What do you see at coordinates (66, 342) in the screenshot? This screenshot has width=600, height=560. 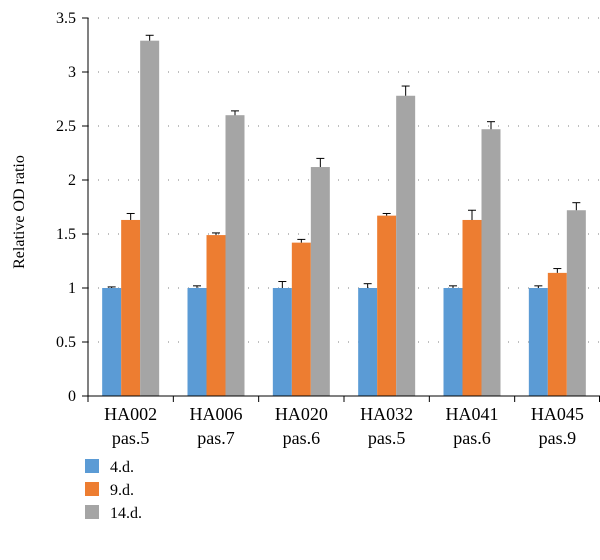 I see `y-tick-label: 0.5` at bounding box center [66, 342].